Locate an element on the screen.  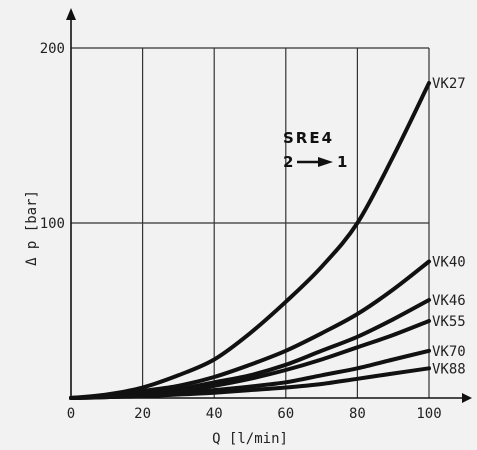
series-label-vk46: VK46 is located at coordinates (449, 301).